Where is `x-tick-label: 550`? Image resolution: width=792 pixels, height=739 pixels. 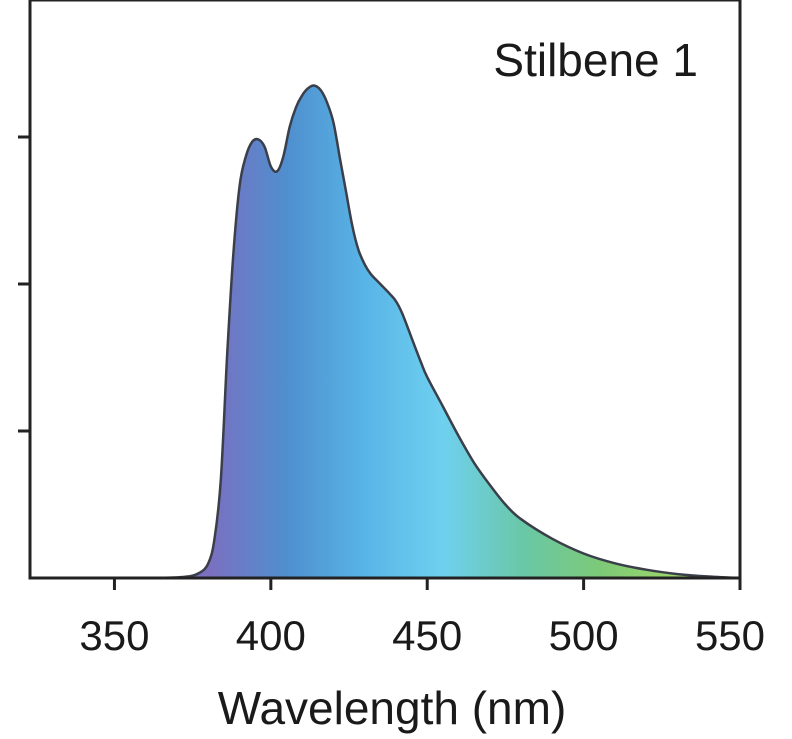 x-tick-label: 550 is located at coordinates (730, 635).